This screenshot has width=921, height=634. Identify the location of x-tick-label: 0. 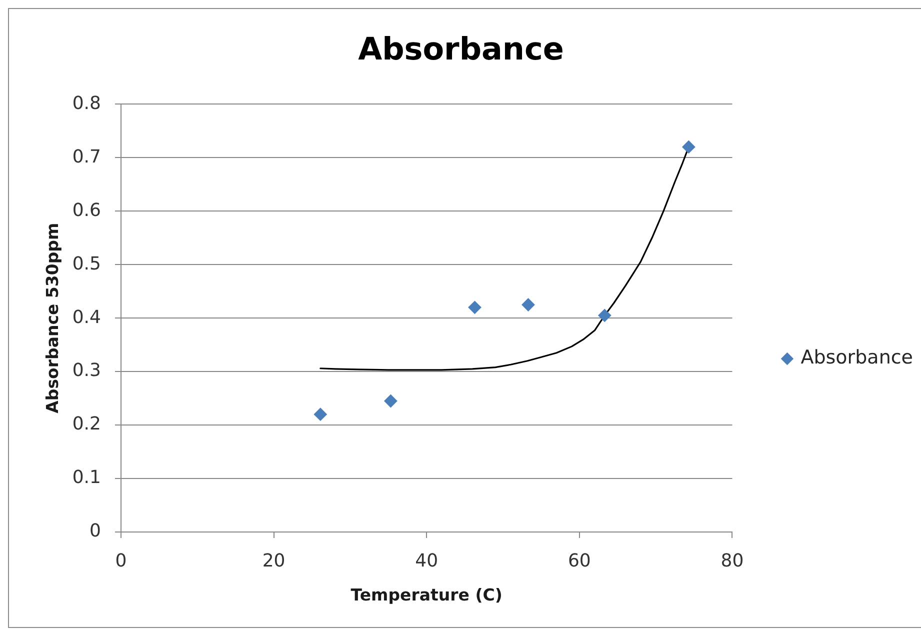
(121, 561).